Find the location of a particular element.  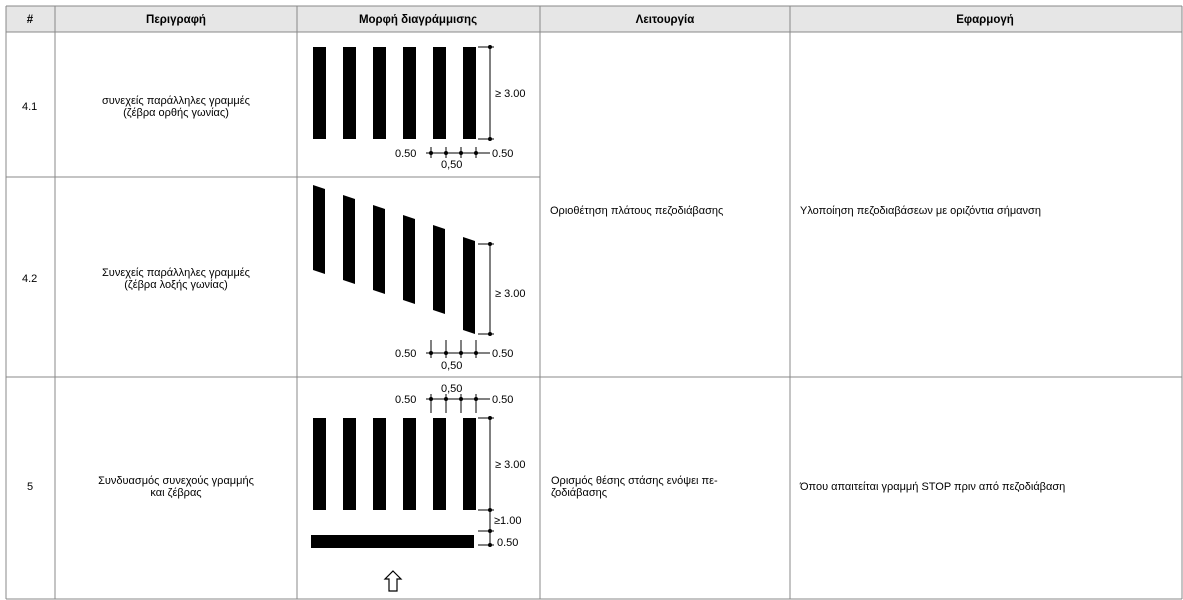

row-description-line1: Συνεχείς παράλληλες γραμμές is located at coordinates (176, 273).